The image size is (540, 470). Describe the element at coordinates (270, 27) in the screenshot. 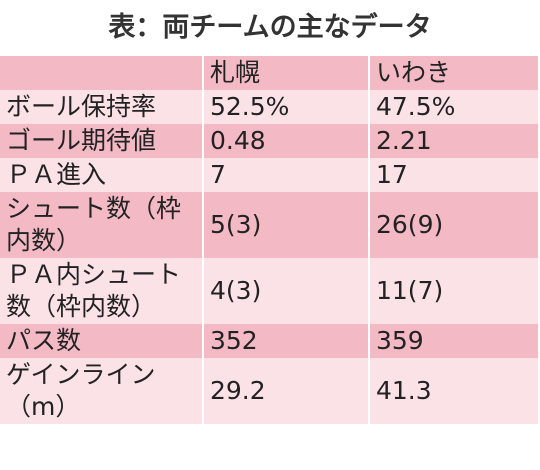

I see `title: 表：両チームの主なデータ` at that location.